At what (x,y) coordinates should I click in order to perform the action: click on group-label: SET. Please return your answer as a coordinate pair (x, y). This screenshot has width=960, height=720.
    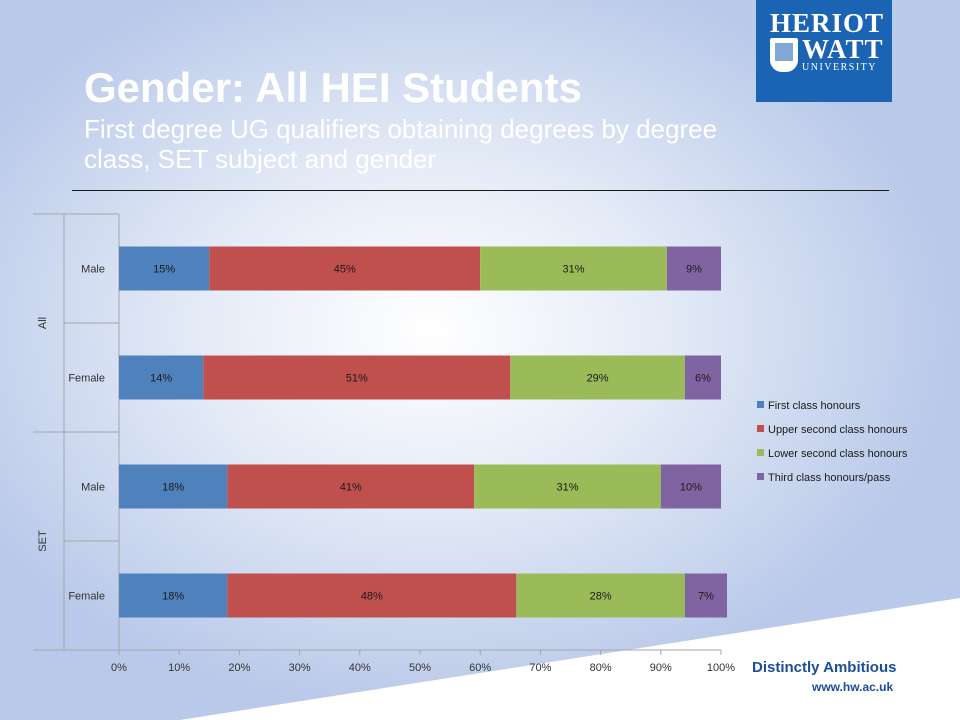
    Looking at the image, I should click on (43, 541).